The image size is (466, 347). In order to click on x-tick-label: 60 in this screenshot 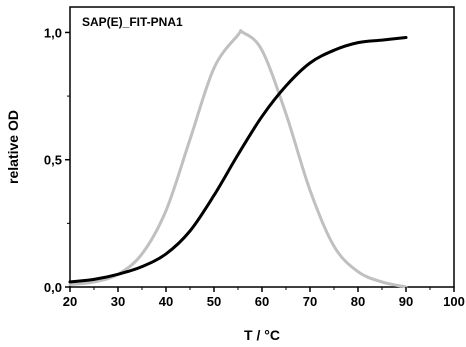, I will do `click(262, 301)`.